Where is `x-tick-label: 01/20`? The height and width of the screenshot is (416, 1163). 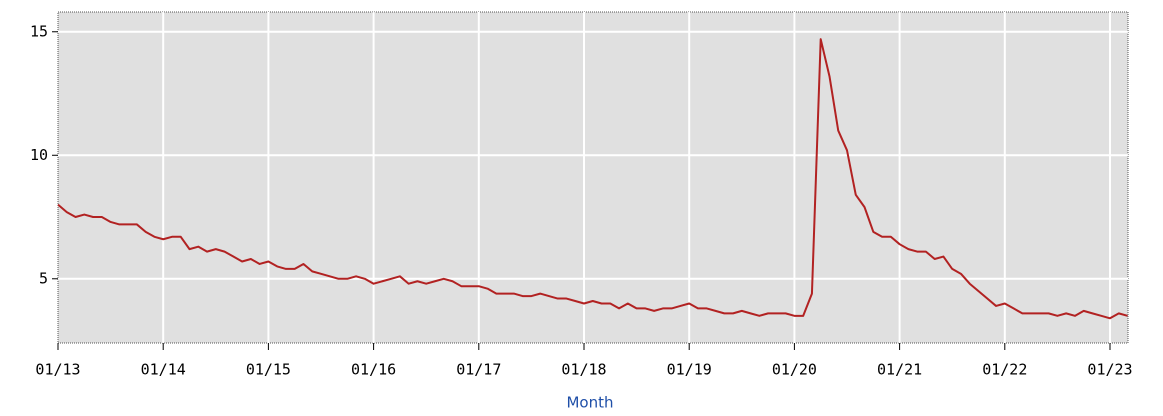 x-tick-label: 01/20 is located at coordinates (794, 370).